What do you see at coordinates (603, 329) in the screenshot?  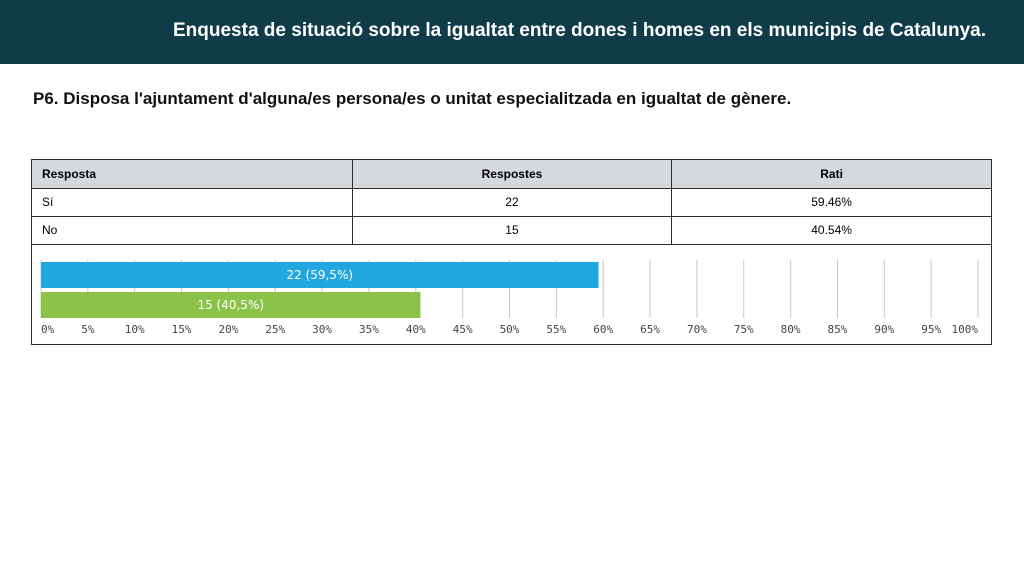 I see `x-tick-label: 60%` at bounding box center [603, 329].